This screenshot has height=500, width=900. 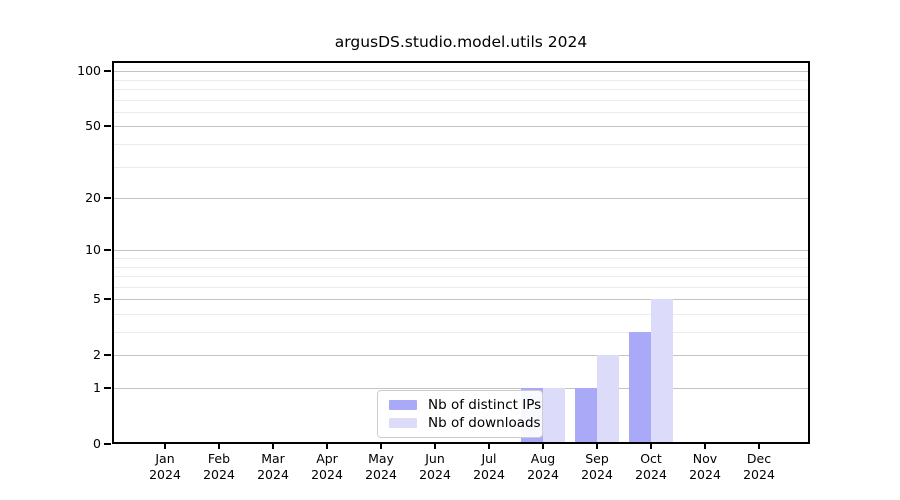 What do you see at coordinates (403, 405) in the screenshot?
I see `distinct-ips-swatch-icon` at bounding box center [403, 405].